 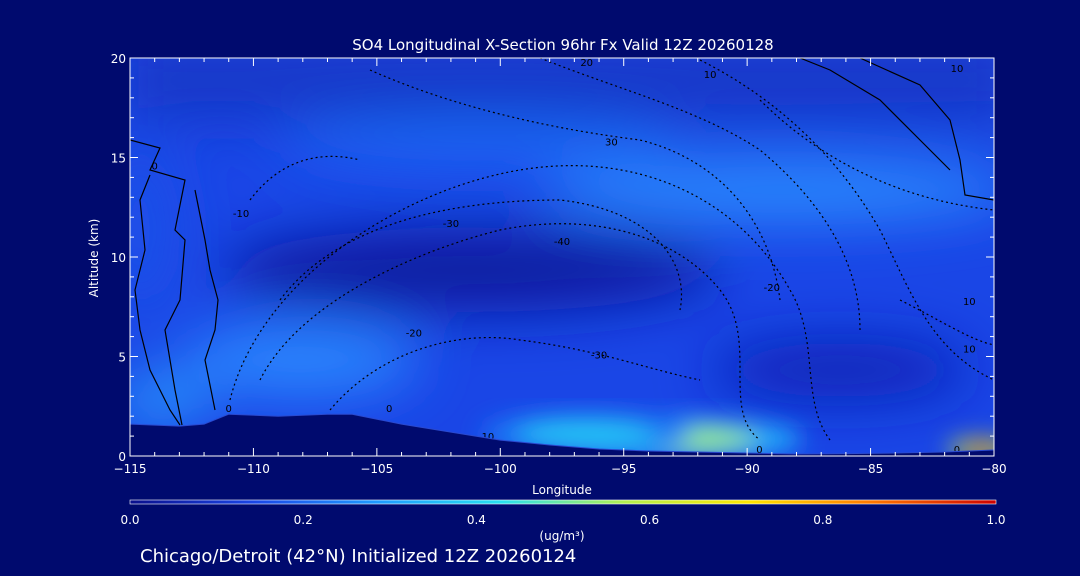 What do you see at coordinates (488, 437) in the screenshot?
I see `contour-label-15: 10` at bounding box center [488, 437].